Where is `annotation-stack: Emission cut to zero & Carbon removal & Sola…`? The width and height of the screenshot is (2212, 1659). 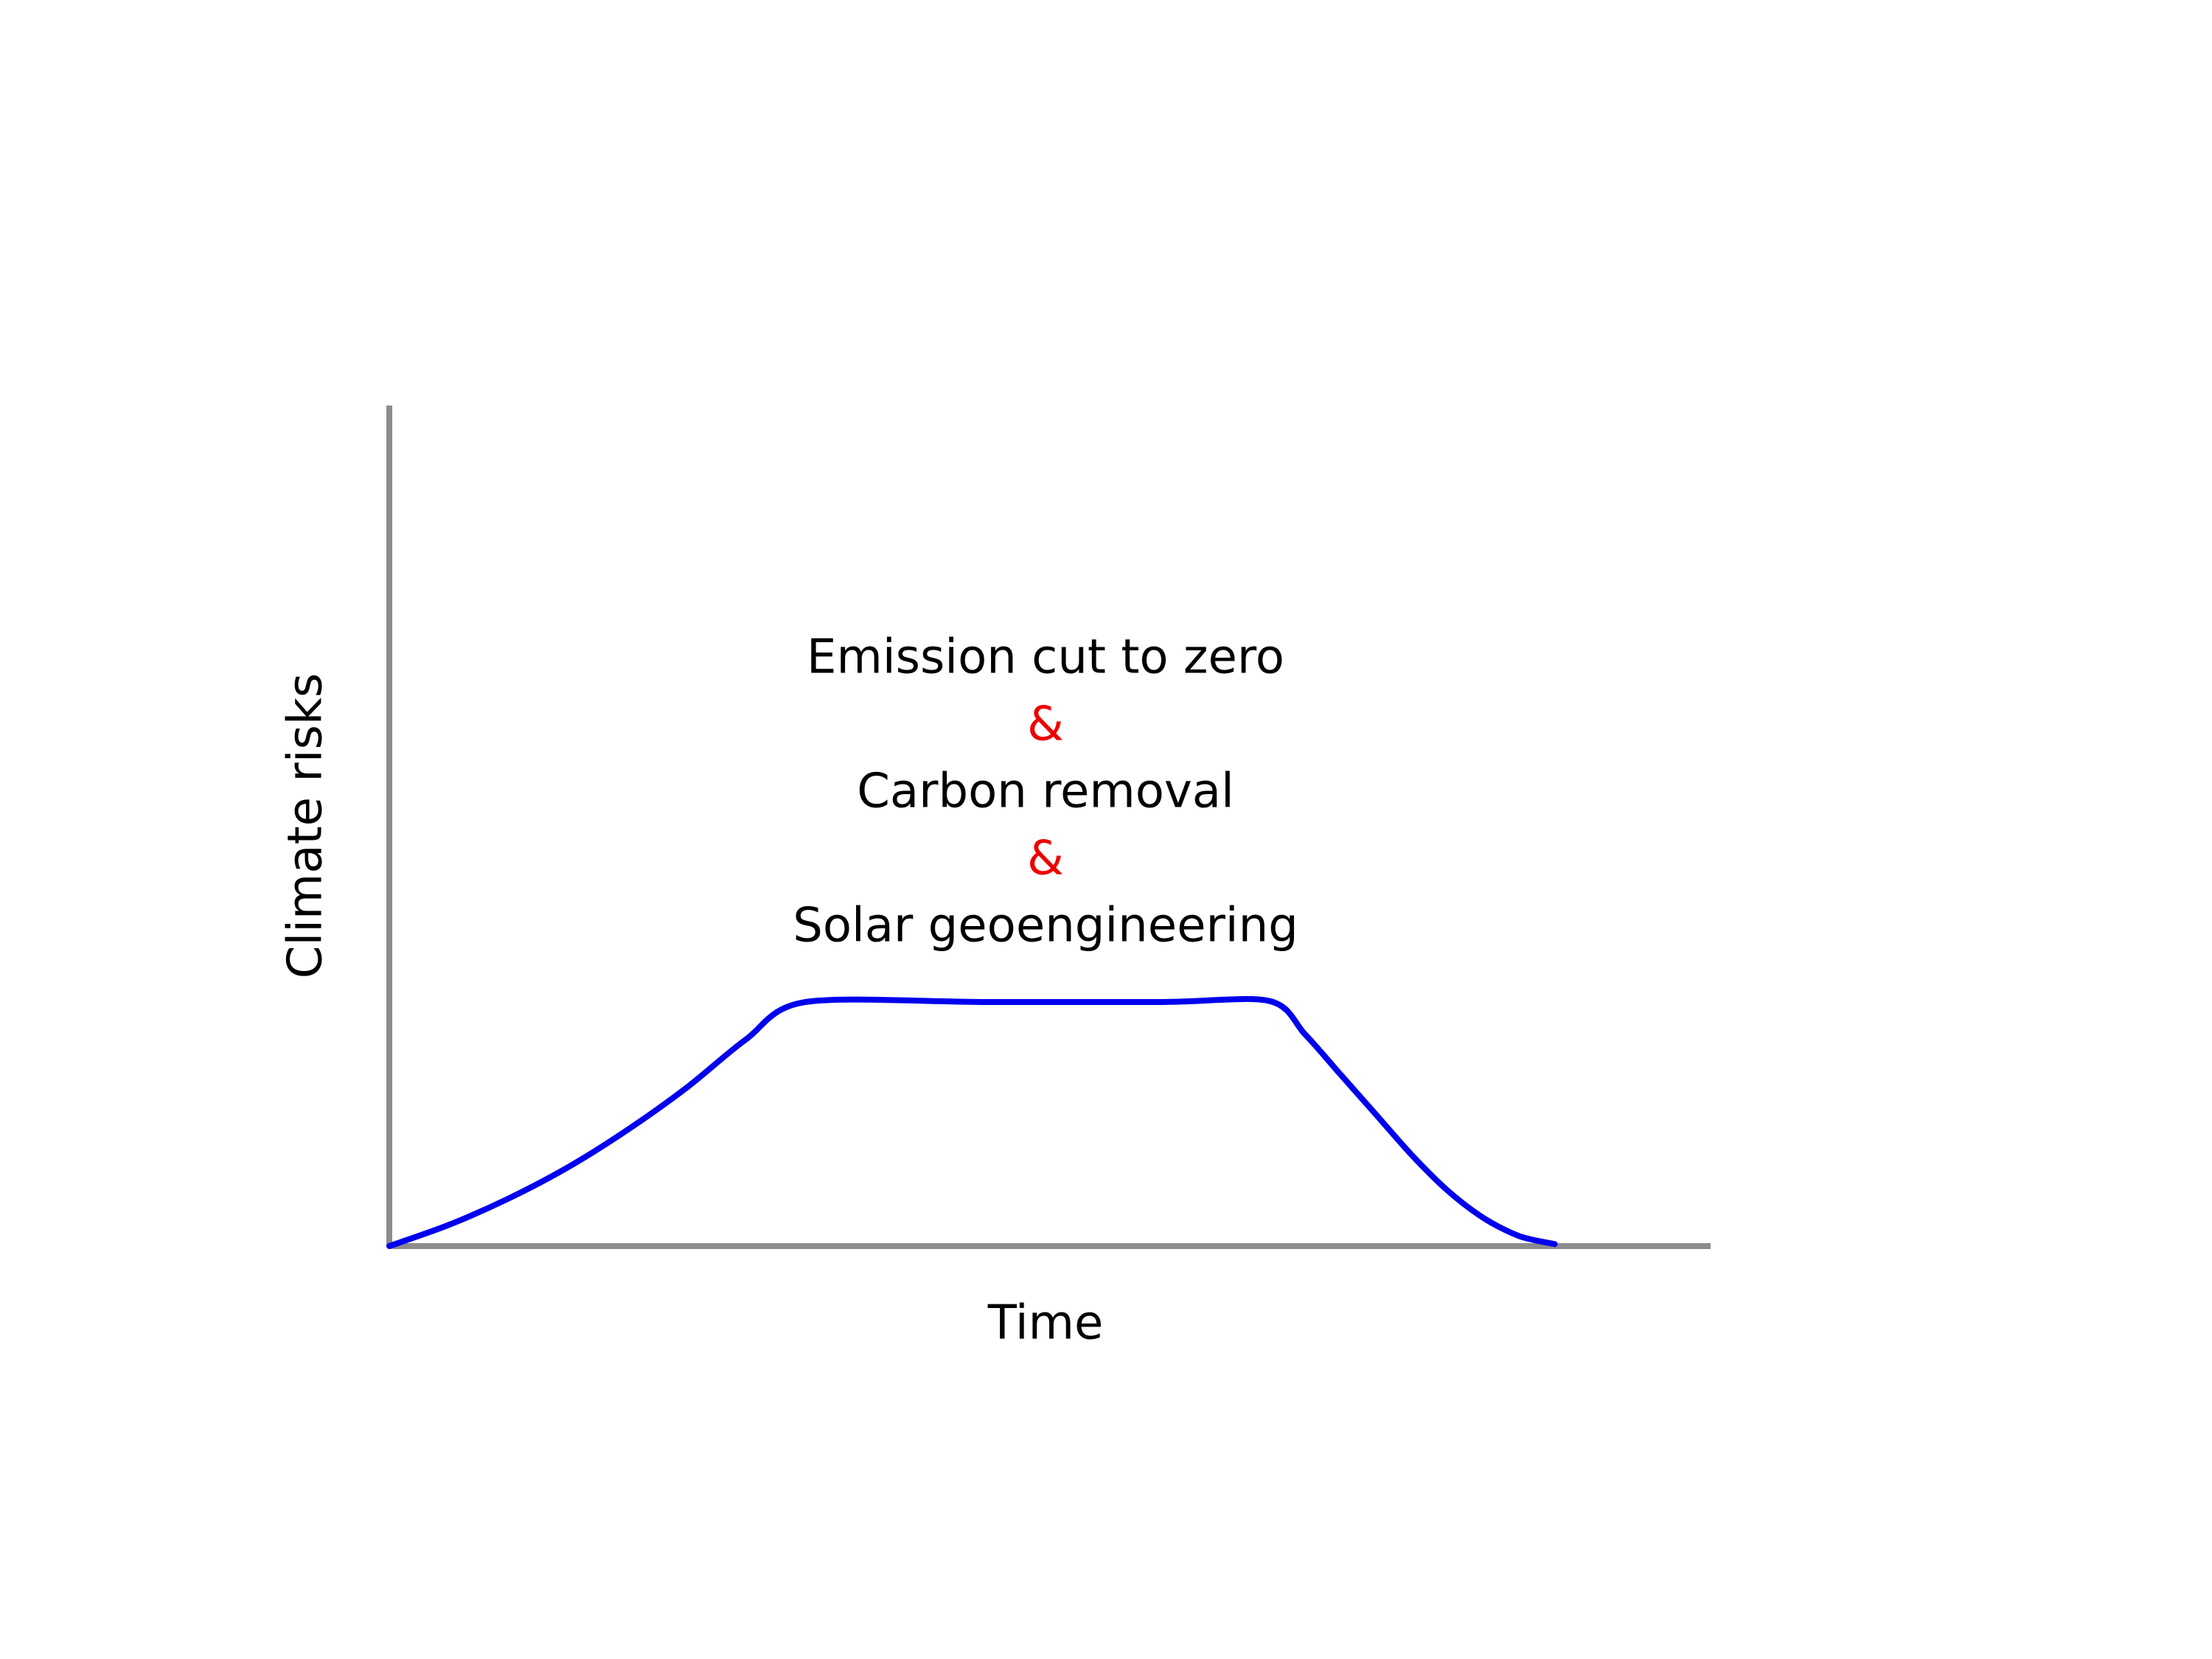
annotation-stack: Emission cut to zero & Carbon removal & Sola… is located at coordinates (1045, 791).